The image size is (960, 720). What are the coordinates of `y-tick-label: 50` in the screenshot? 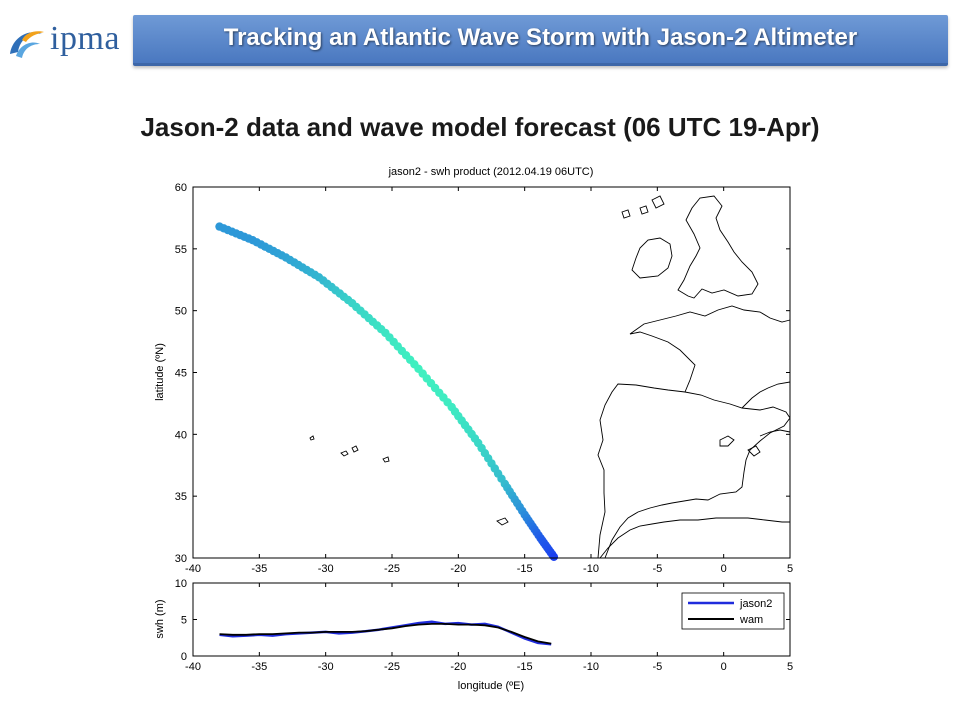 It's located at (181, 312).